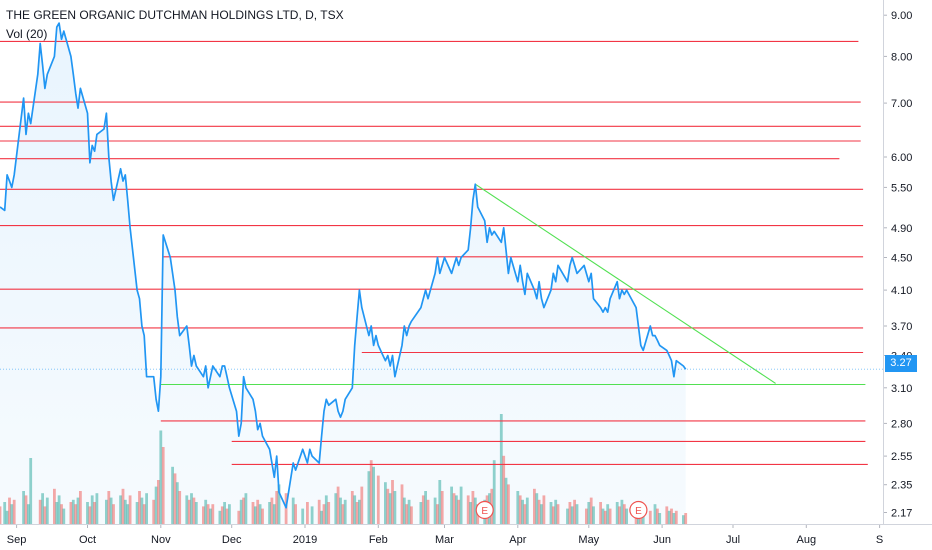 This screenshot has width=932, height=550. I want to click on y-tick-label: 2.55, so click(901, 457).